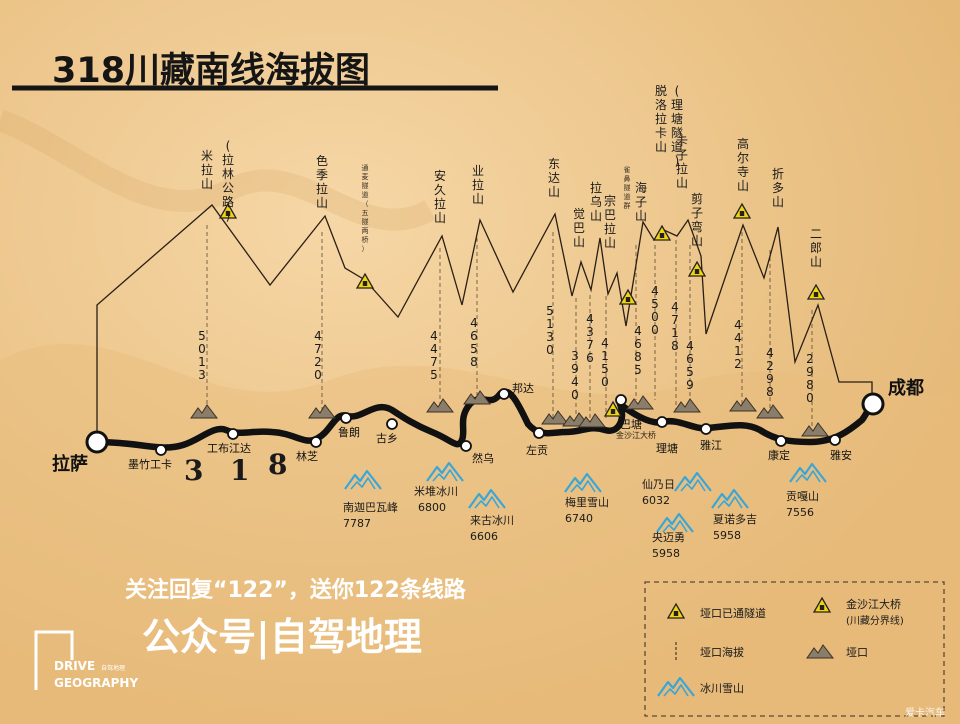  I want to click on legend-pass: 垭口, so click(857, 652).